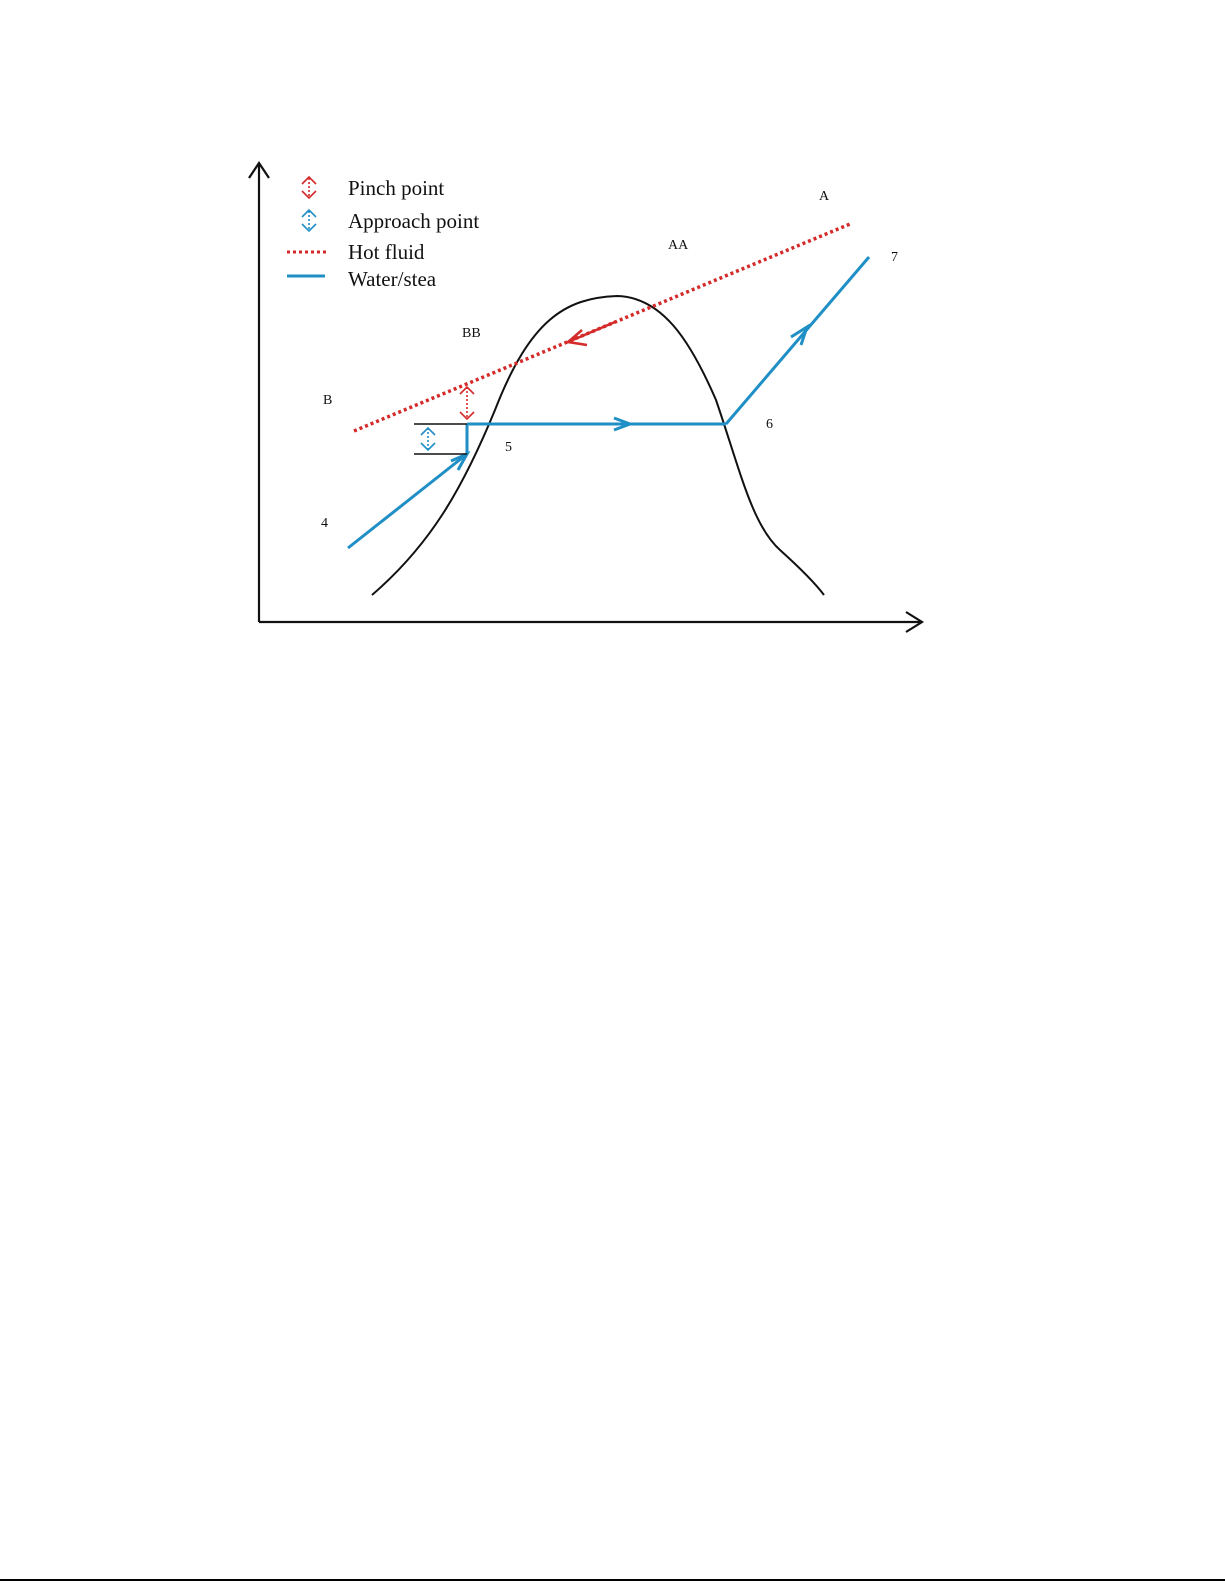 The image size is (1225, 1585). What do you see at coordinates (309, 220) in the screenshot?
I see `legend-approach-icon` at bounding box center [309, 220].